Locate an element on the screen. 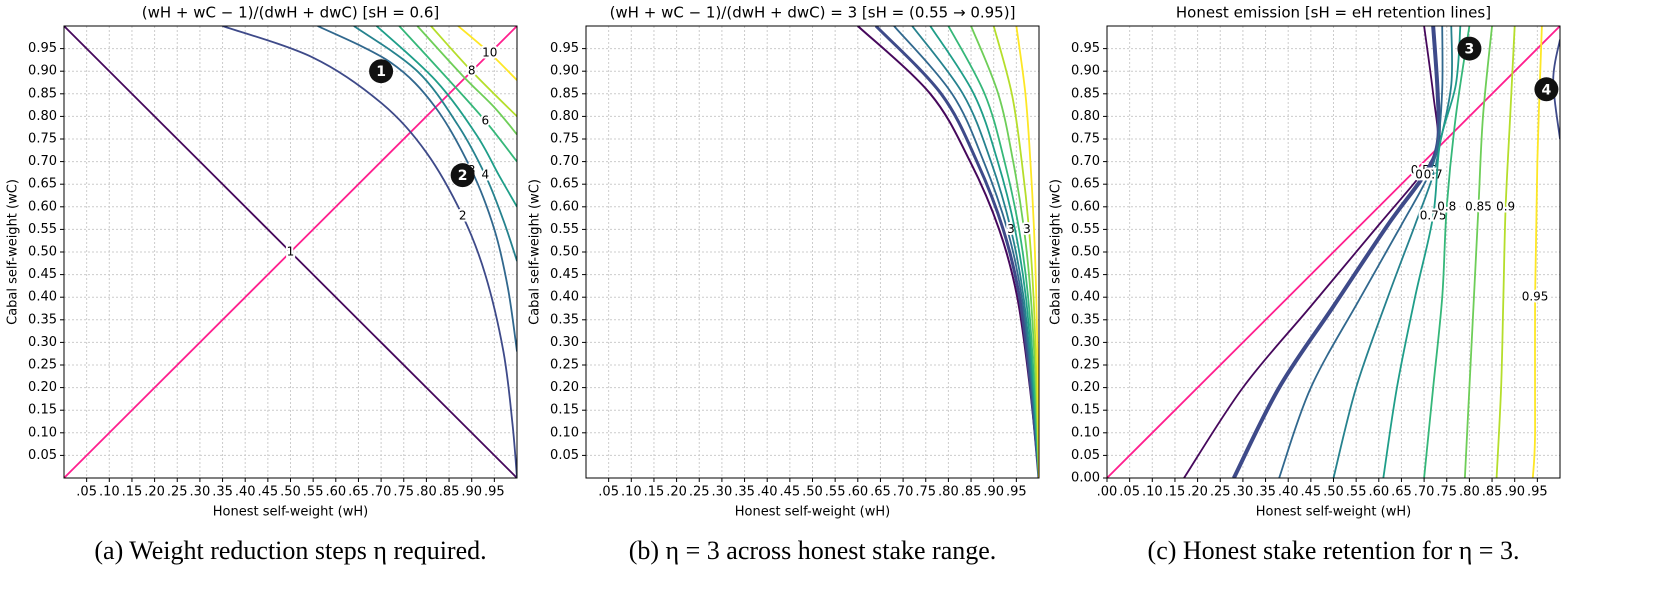  annotation-label: 4 is located at coordinates (1547, 90).